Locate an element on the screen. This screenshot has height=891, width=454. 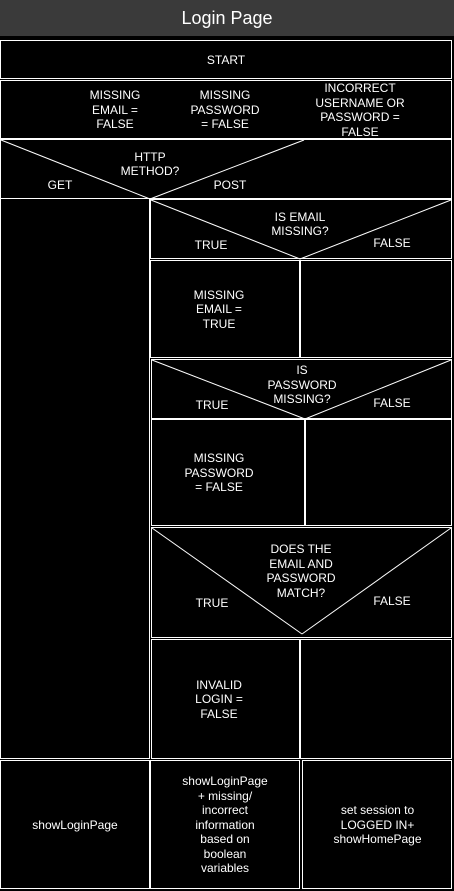
email-false-label: FALSE is located at coordinates (392, 242).